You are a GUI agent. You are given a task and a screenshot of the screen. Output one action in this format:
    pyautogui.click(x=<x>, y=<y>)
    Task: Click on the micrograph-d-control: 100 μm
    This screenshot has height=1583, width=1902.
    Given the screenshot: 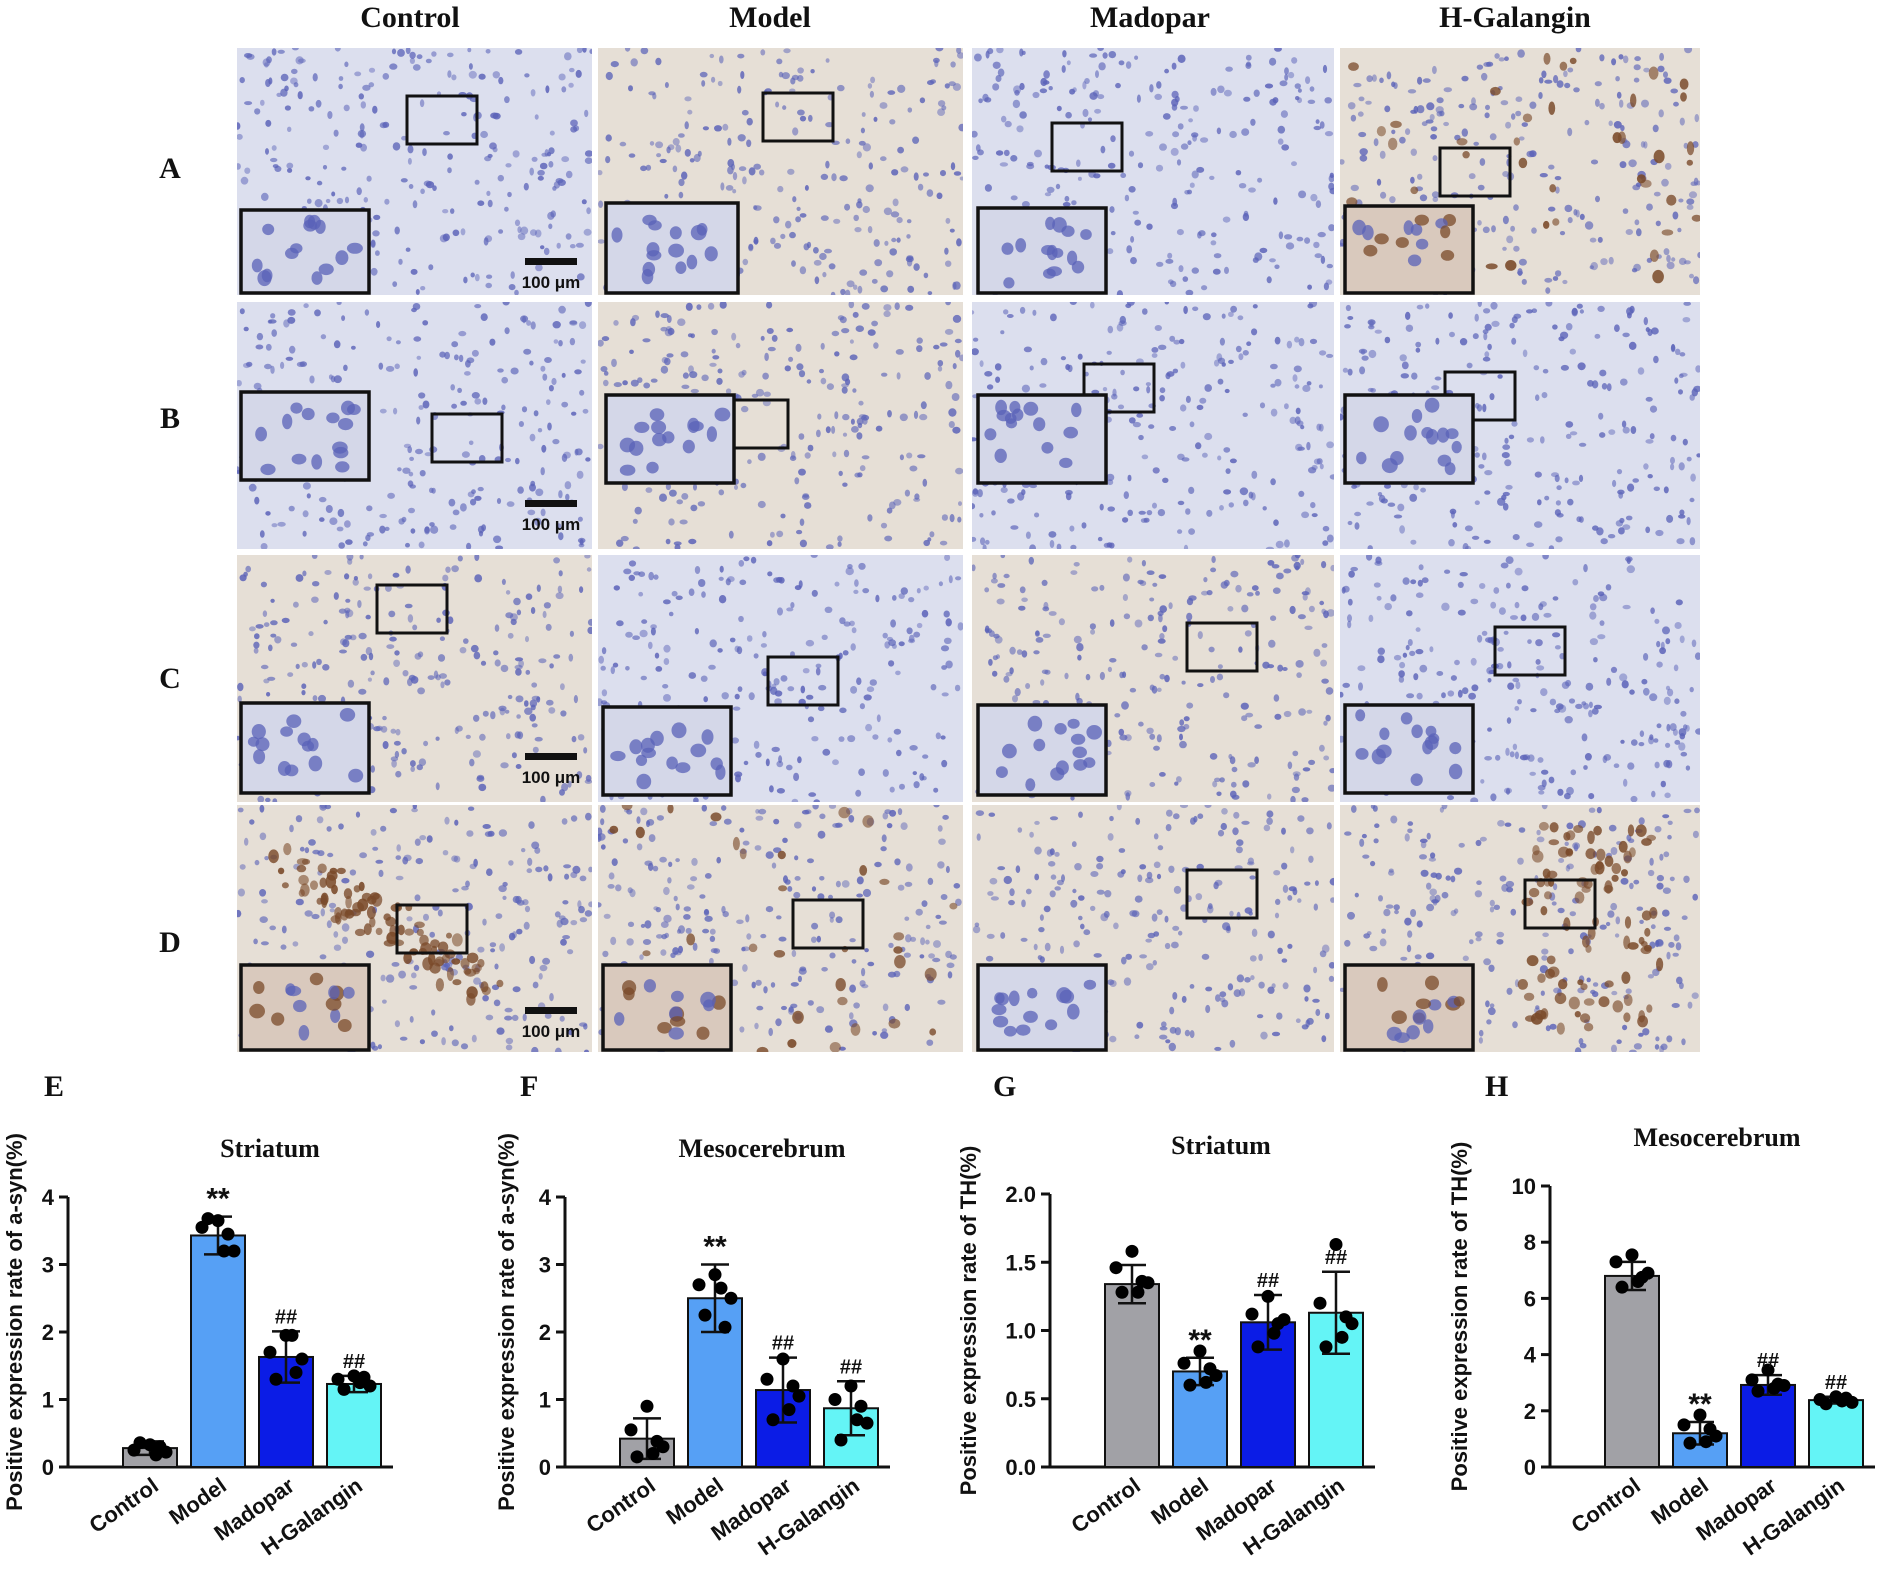 What is the action you would take?
    pyautogui.click(x=414, y=928)
    